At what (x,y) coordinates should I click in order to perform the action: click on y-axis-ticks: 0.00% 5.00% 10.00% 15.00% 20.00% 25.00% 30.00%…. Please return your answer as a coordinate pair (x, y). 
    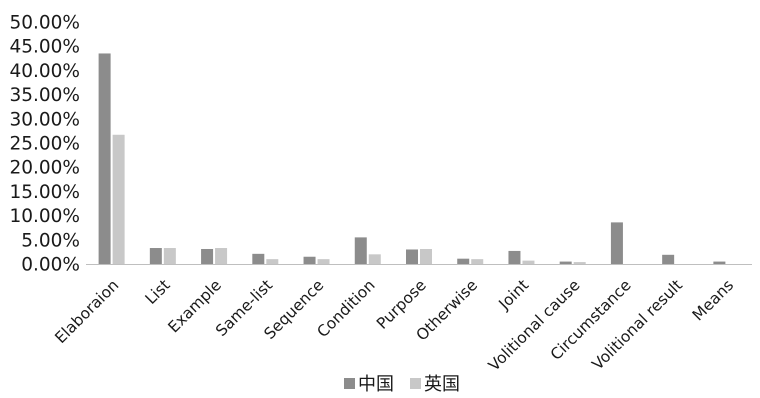
    Looking at the image, I should click on (44, 144).